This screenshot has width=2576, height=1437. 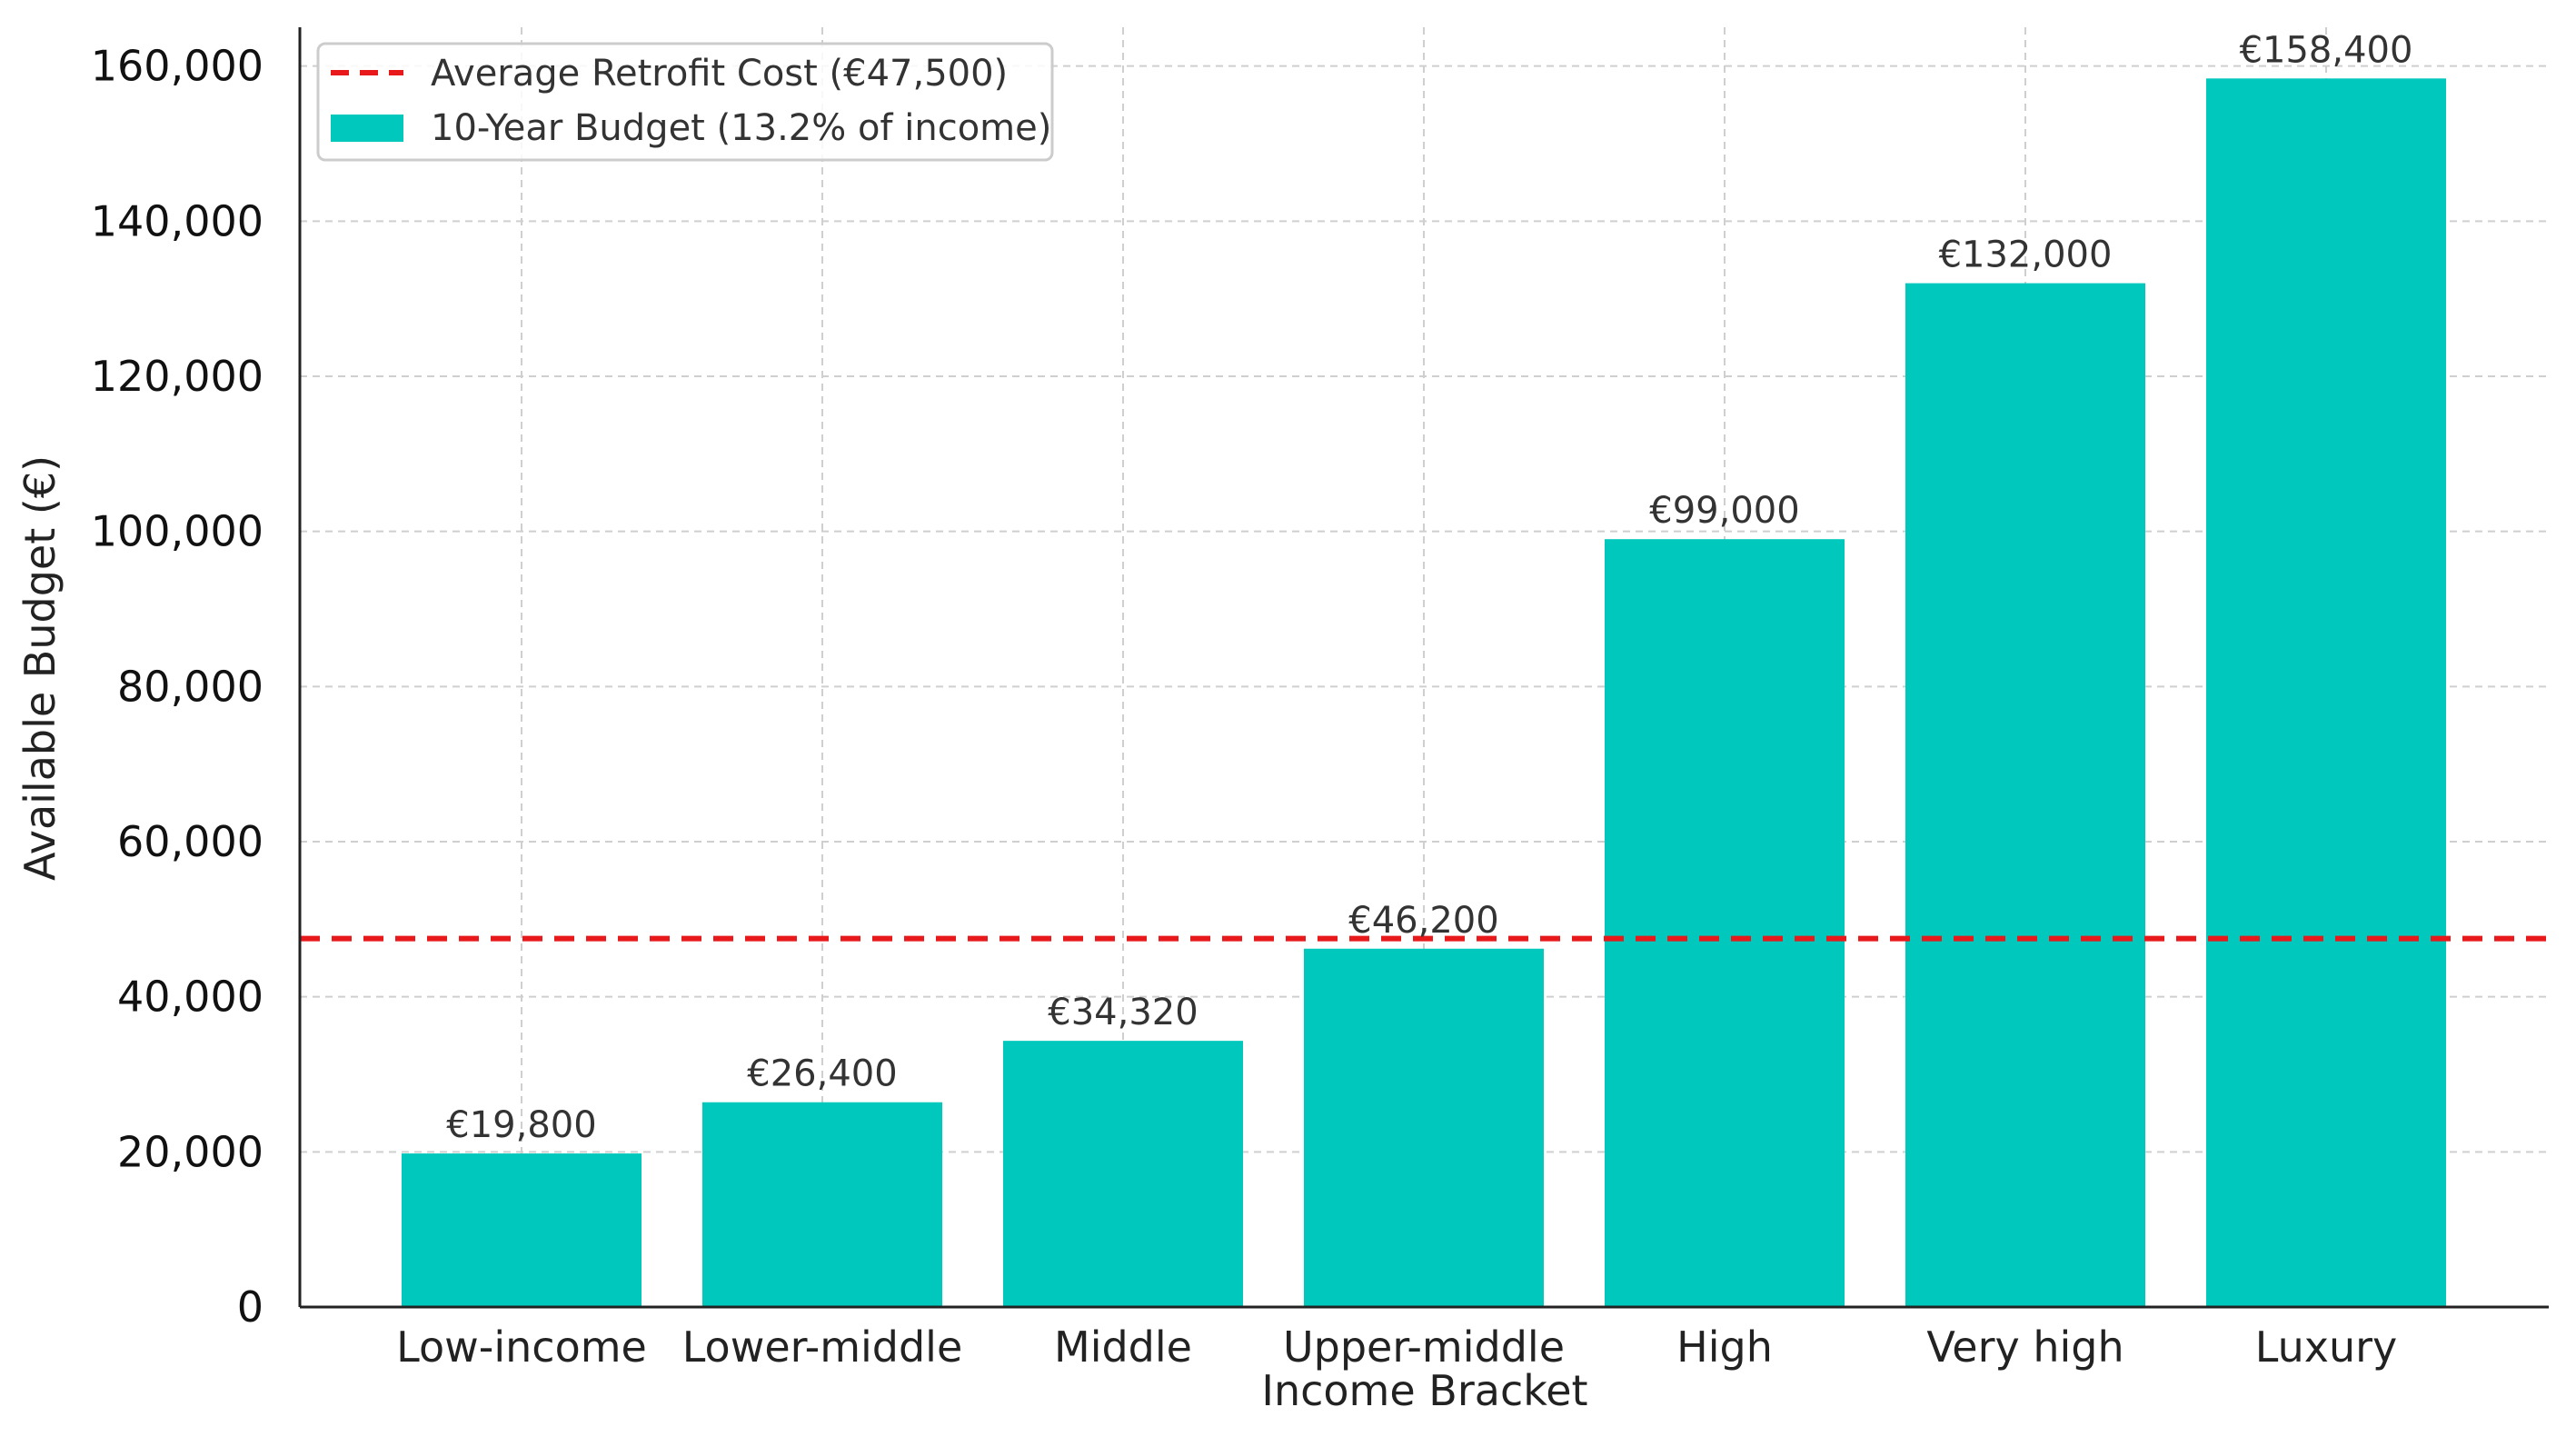 What do you see at coordinates (367, 129) in the screenshot?
I see `legend-swatch-budget` at bounding box center [367, 129].